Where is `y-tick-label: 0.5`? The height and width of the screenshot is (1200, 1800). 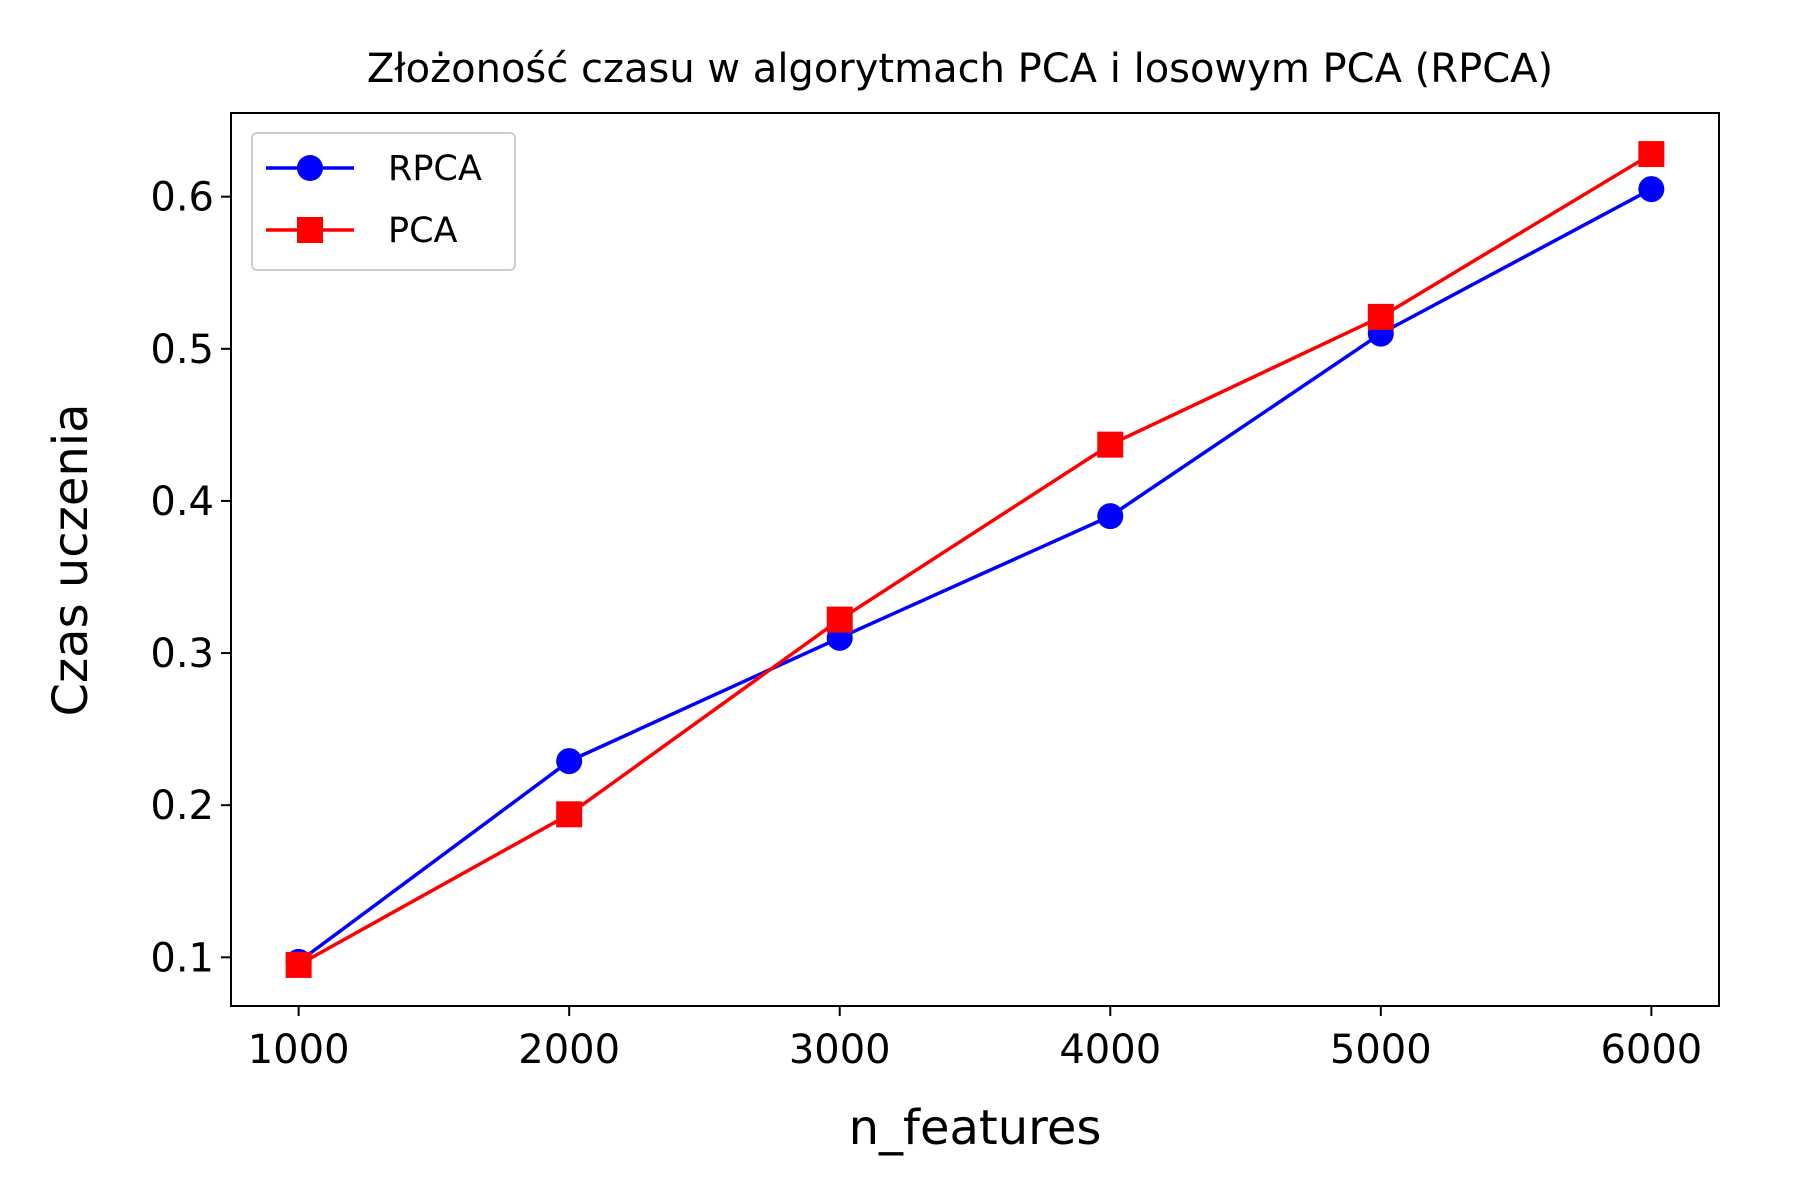 y-tick-label: 0.5 is located at coordinates (182, 350).